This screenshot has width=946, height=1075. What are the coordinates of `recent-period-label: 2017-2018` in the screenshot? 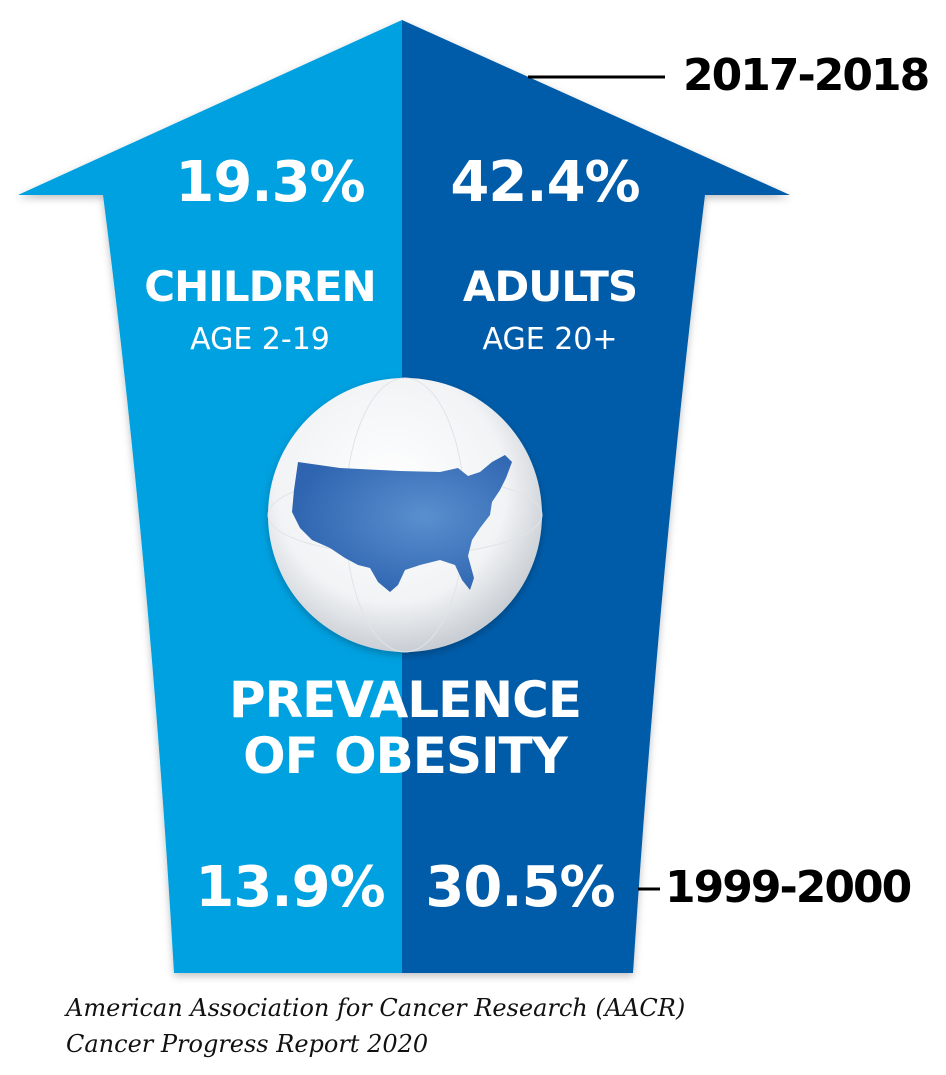 It's located at (806, 75).